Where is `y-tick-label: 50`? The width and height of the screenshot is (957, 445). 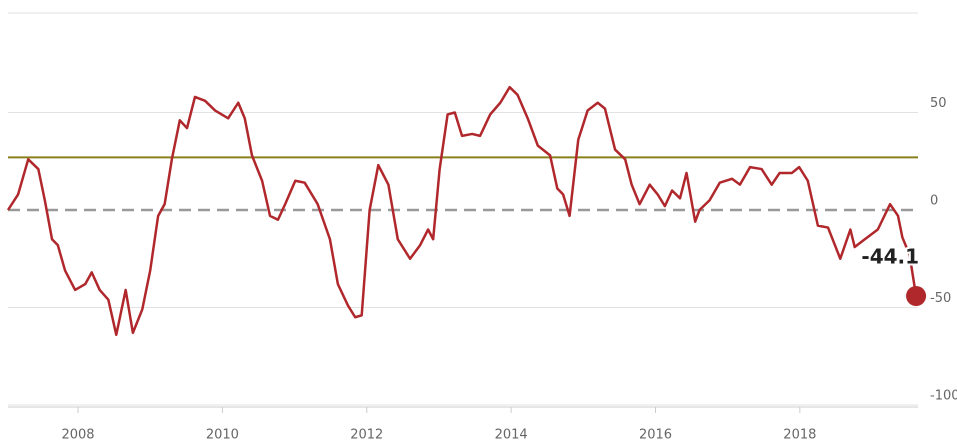 y-tick-label: 50 is located at coordinates (938, 103).